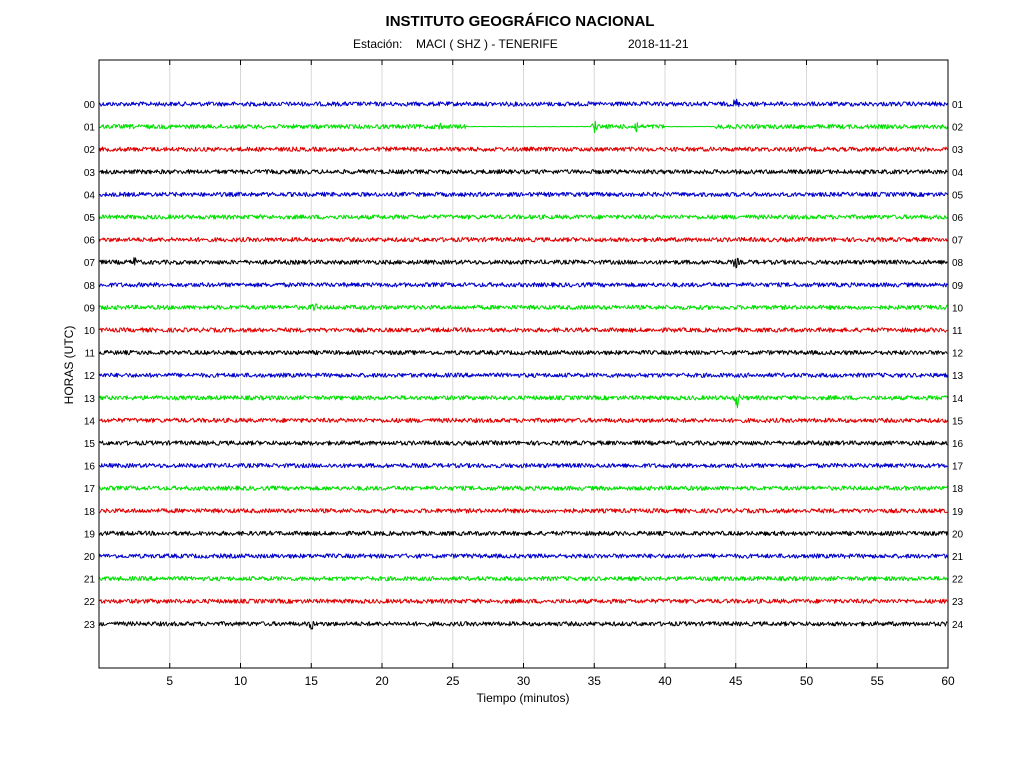  I want to click on hour-label-left: 10, so click(90, 331).